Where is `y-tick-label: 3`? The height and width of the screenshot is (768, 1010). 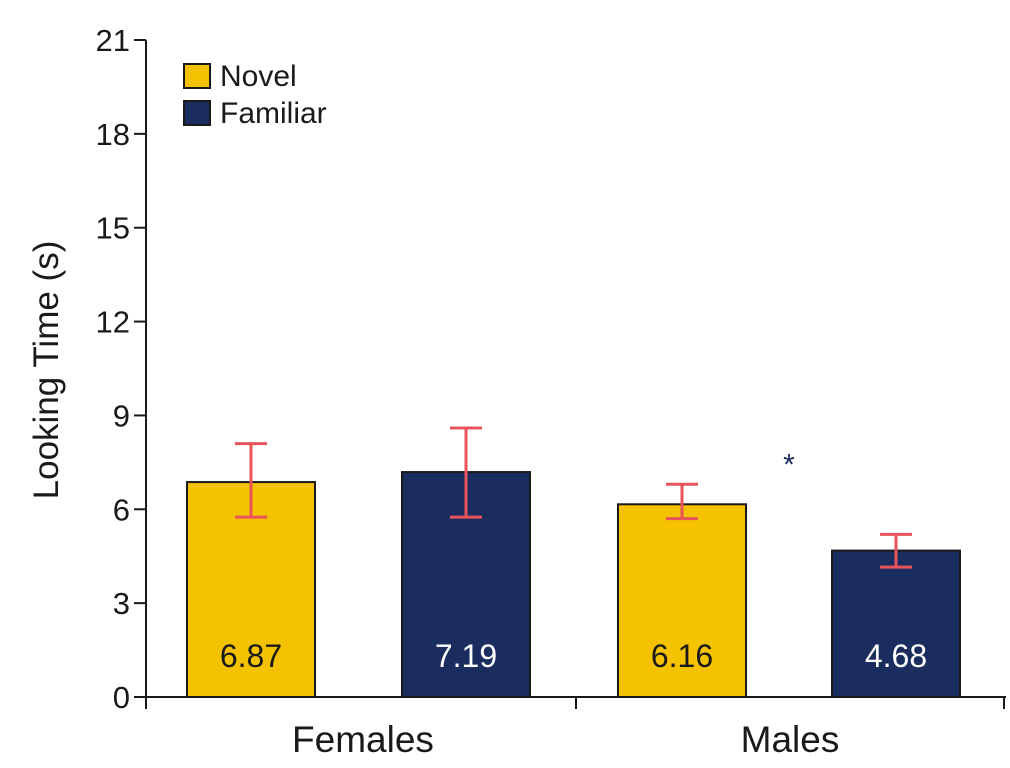
y-tick-label: 3 is located at coordinates (121, 603).